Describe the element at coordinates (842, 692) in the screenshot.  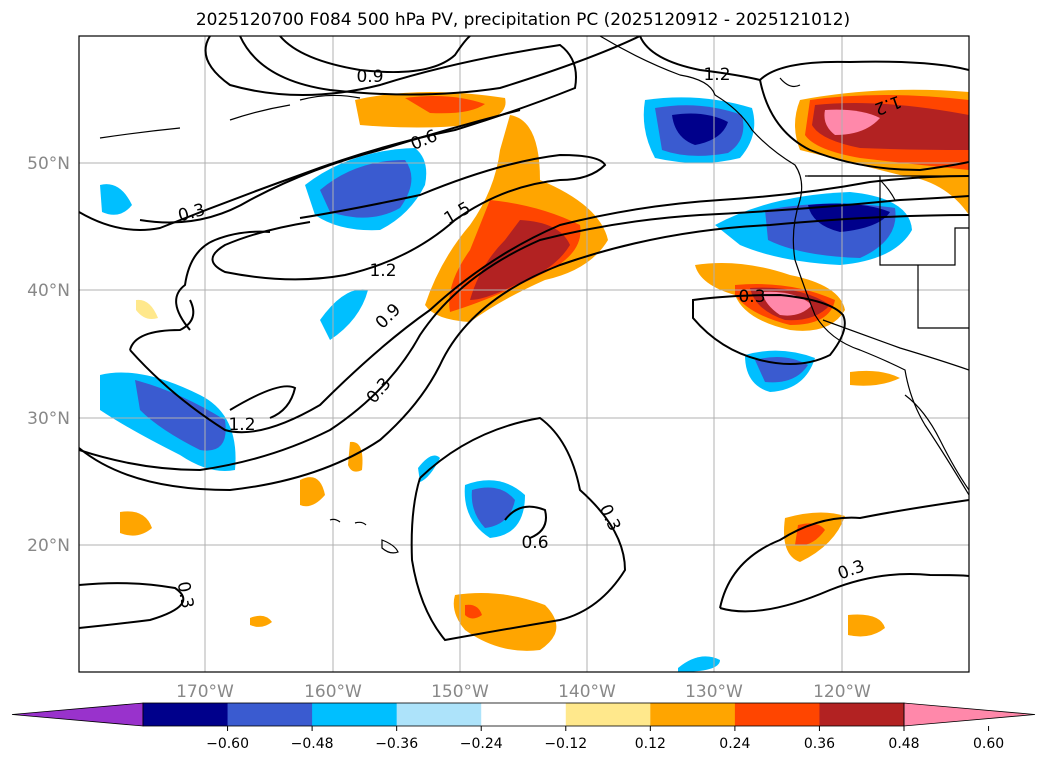
I see `lon-tick-label: 120°W` at that location.